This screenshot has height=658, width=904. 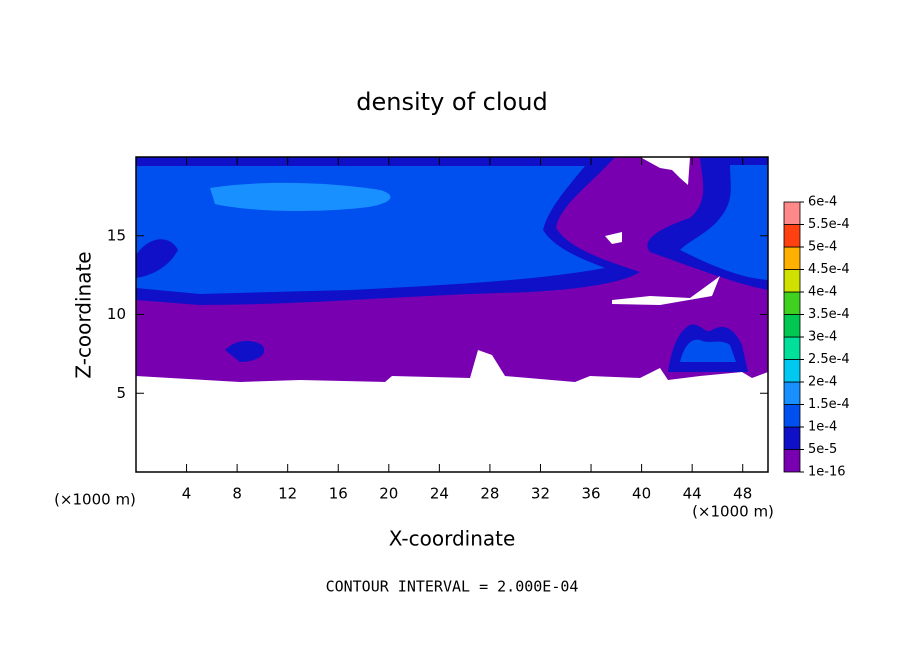 I want to click on x-tick-label: 40, so click(x=641, y=494).